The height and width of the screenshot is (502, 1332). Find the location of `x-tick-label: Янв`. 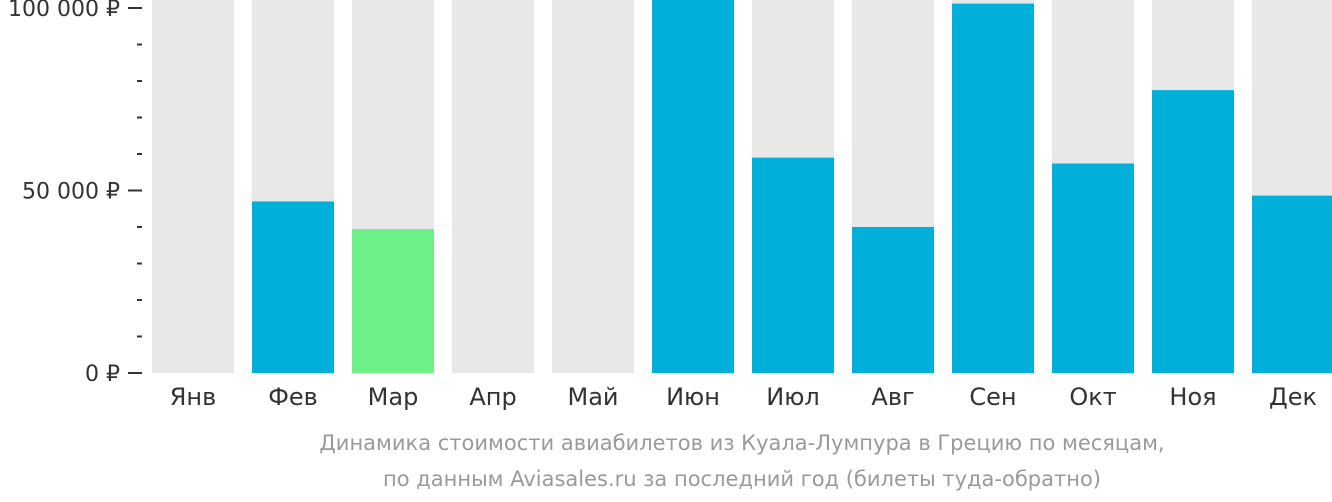

x-tick-label: Янв is located at coordinates (193, 397).